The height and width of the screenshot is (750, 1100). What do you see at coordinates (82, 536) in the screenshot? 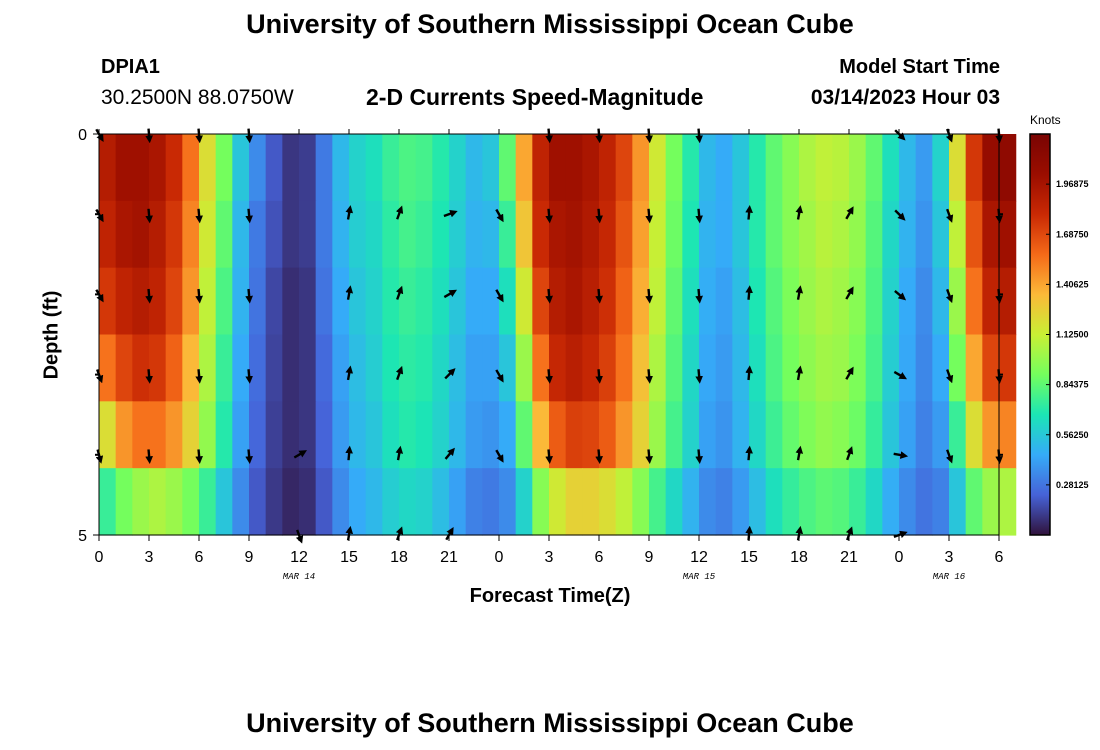
I see `y-axis-tick-label: 5` at bounding box center [82, 536].